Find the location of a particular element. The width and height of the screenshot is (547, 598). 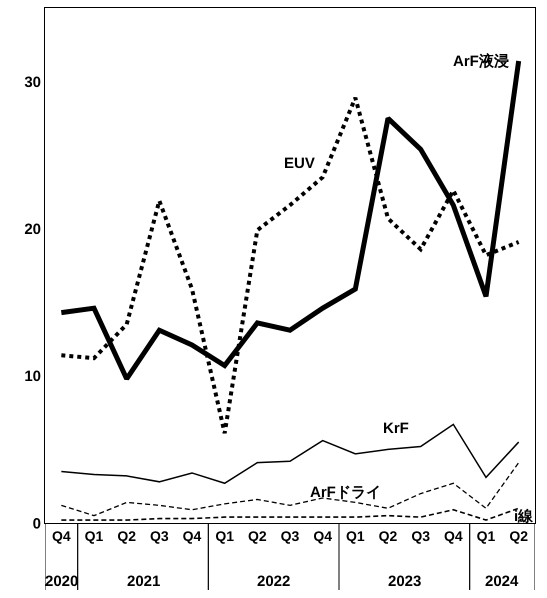

series-label: ArF液浸 is located at coordinates (481, 61).